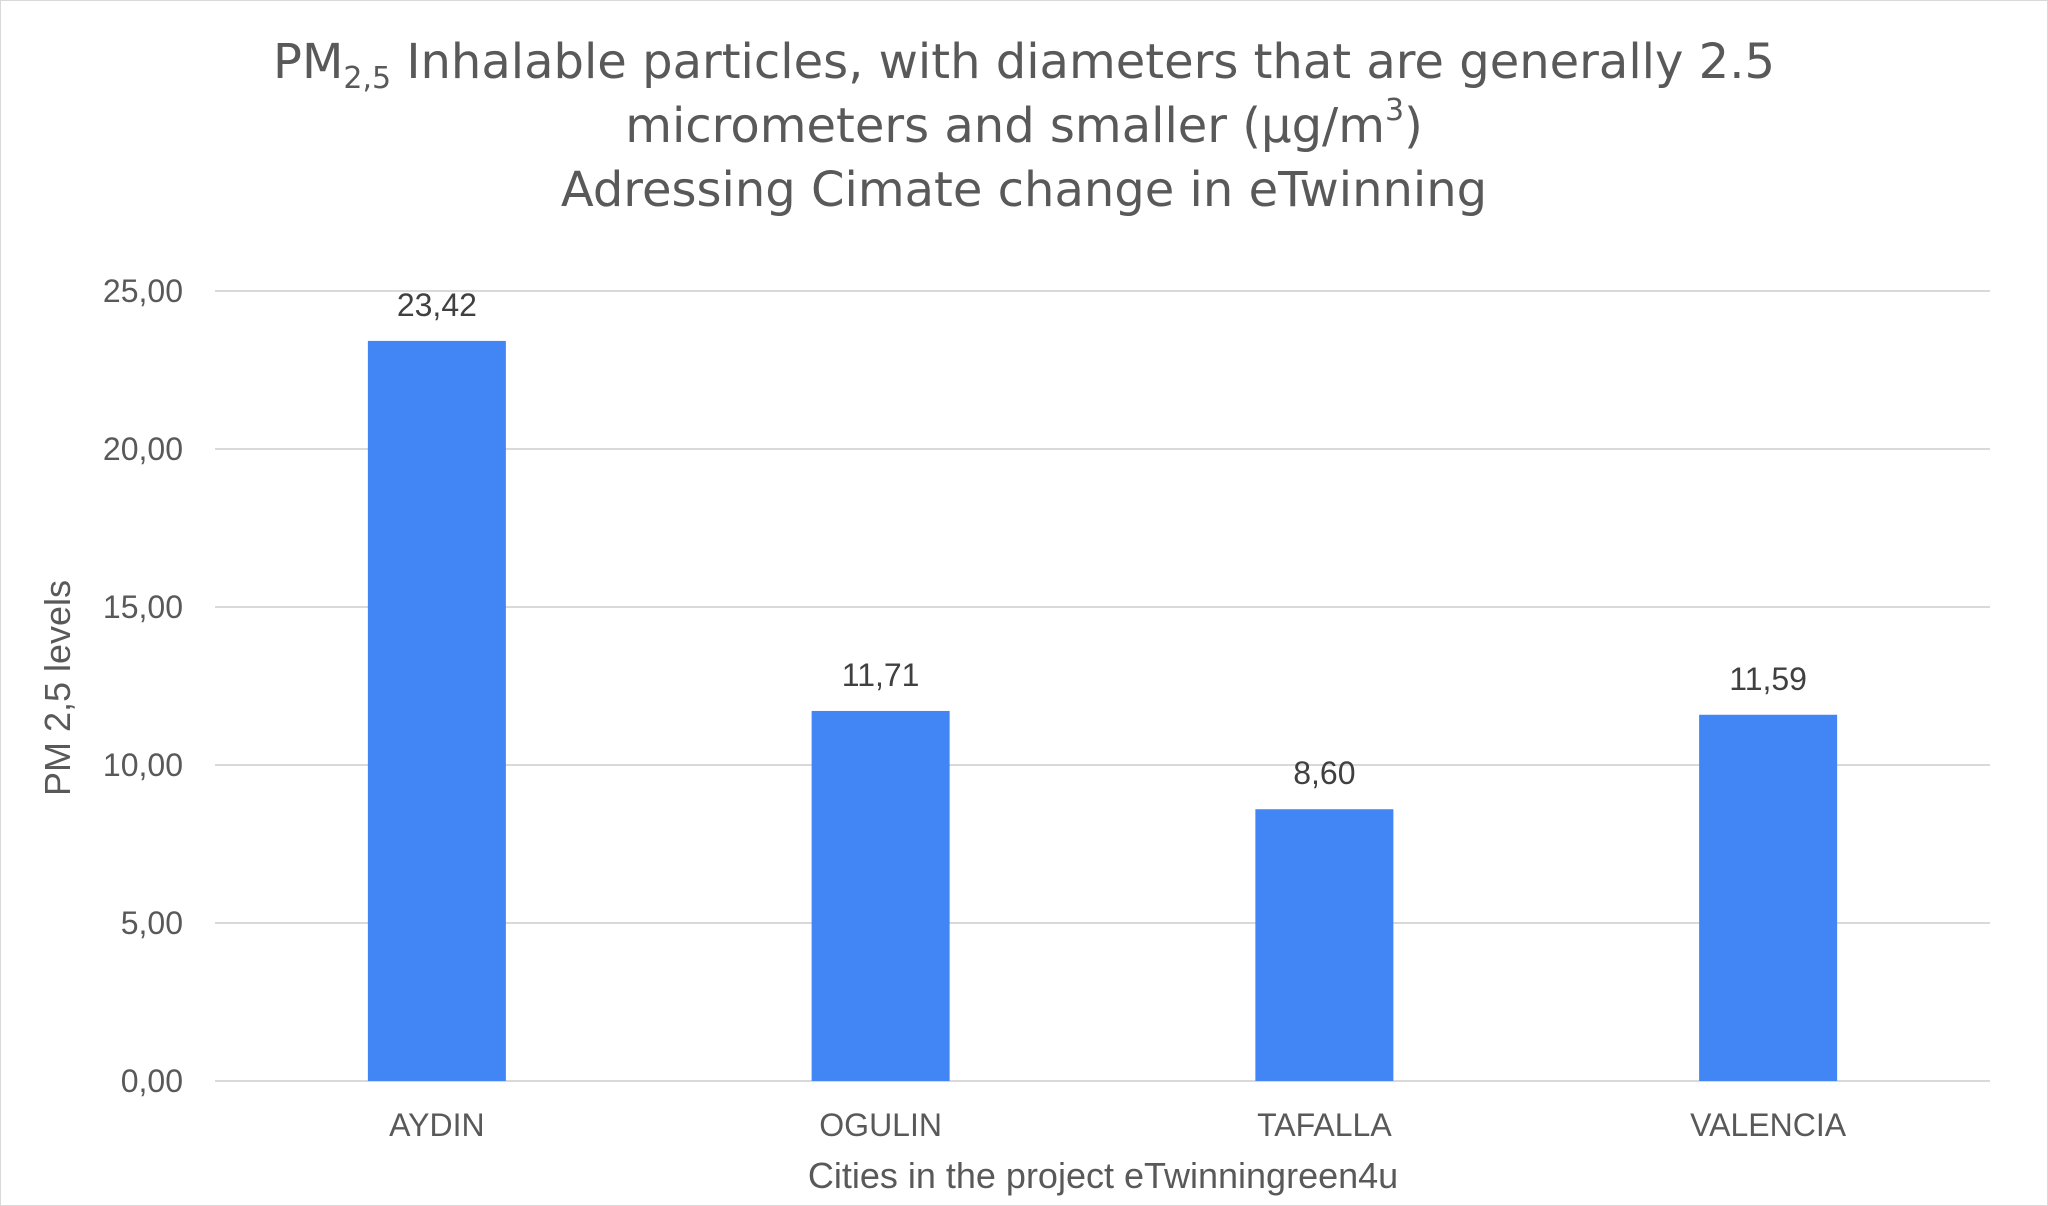 This screenshot has height=1206, width=2048. What do you see at coordinates (143, 607) in the screenshot?
I see `y-tick-label: 15,00` at bounding box center [143, 607].